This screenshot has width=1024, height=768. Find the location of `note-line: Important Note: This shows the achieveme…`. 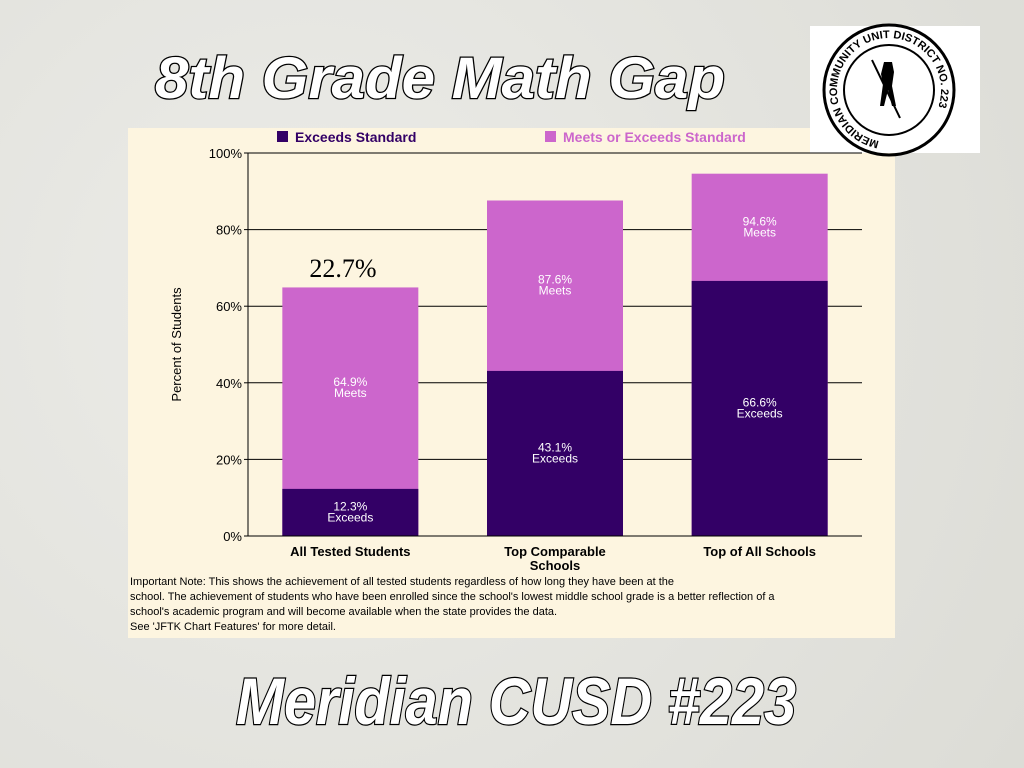

note-line: Important Note: This shows the achieveme… is located at coordinates (402, 582).